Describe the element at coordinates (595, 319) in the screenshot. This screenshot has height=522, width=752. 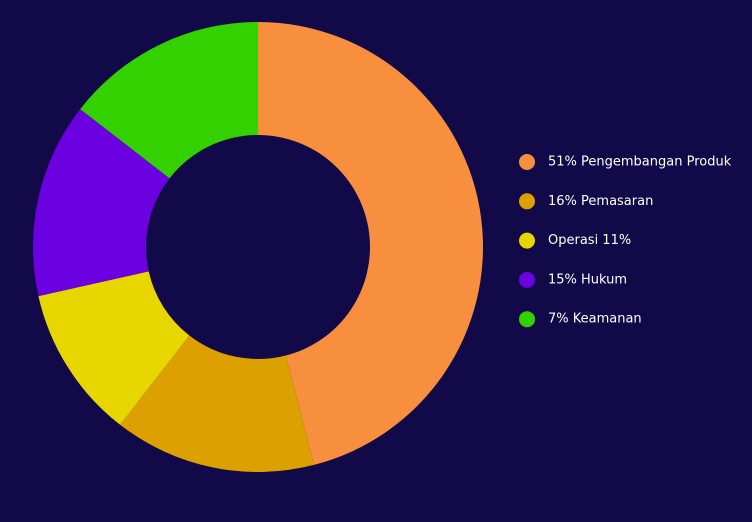
I see `legend-label: 7% Keamanan` at that location.